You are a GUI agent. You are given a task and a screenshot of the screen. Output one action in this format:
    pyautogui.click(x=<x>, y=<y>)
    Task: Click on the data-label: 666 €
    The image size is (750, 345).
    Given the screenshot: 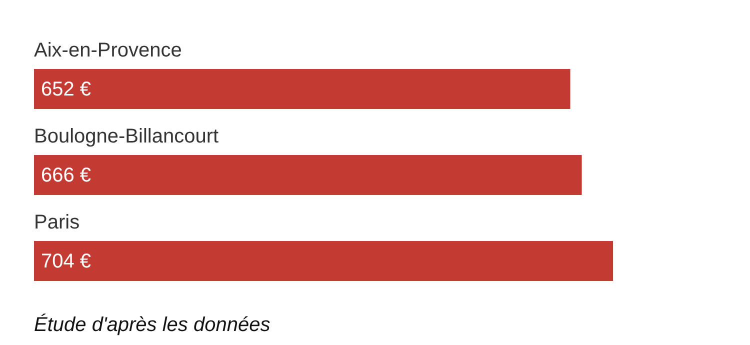 What is the action you would take?
    pyautogui.click(x=66, y=175)
    